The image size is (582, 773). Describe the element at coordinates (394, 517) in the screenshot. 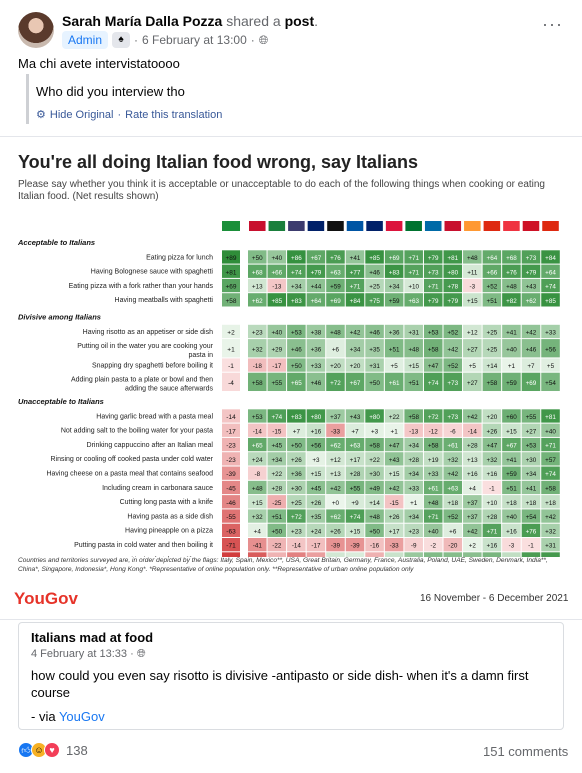

I see `table-cell-value: +26` at that location.